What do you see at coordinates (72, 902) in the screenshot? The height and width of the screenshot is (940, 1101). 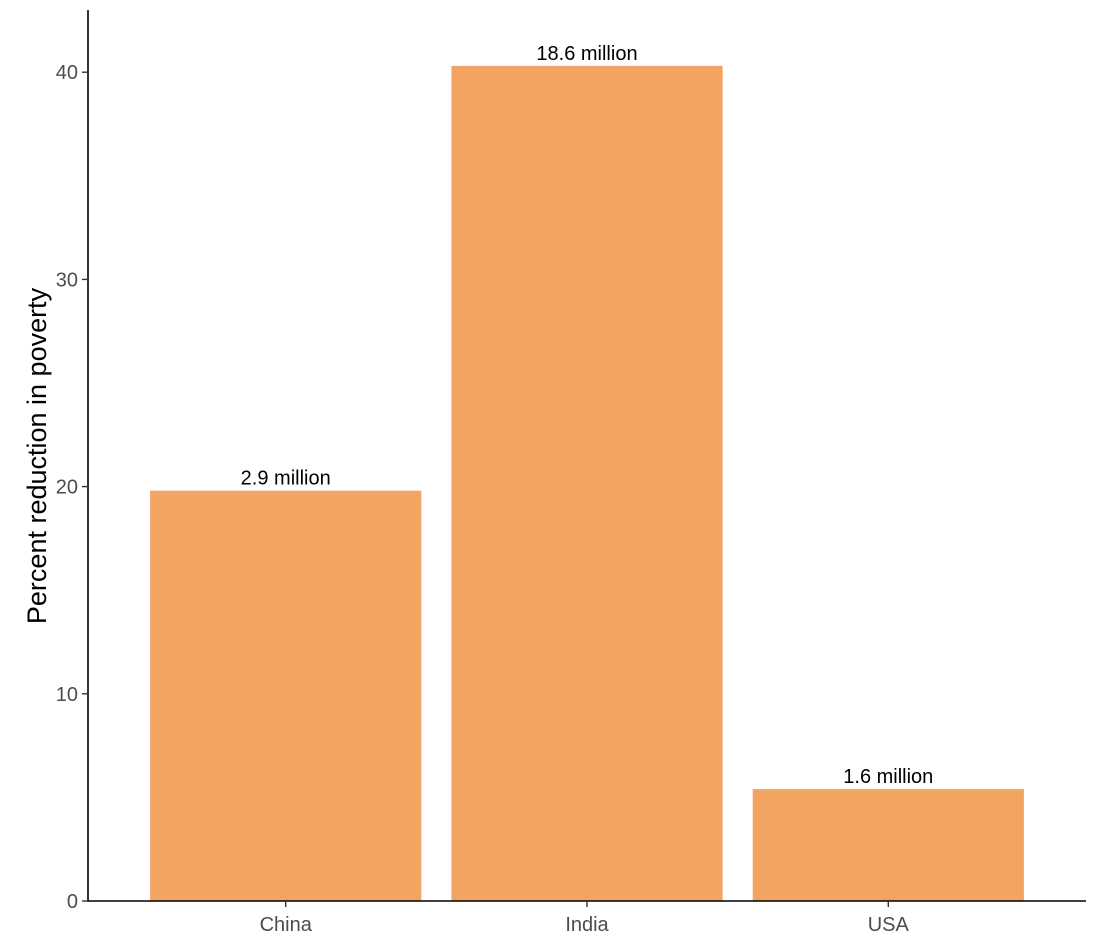 I see `y-tick-label-0: 0` at bounding box center [72, 902].